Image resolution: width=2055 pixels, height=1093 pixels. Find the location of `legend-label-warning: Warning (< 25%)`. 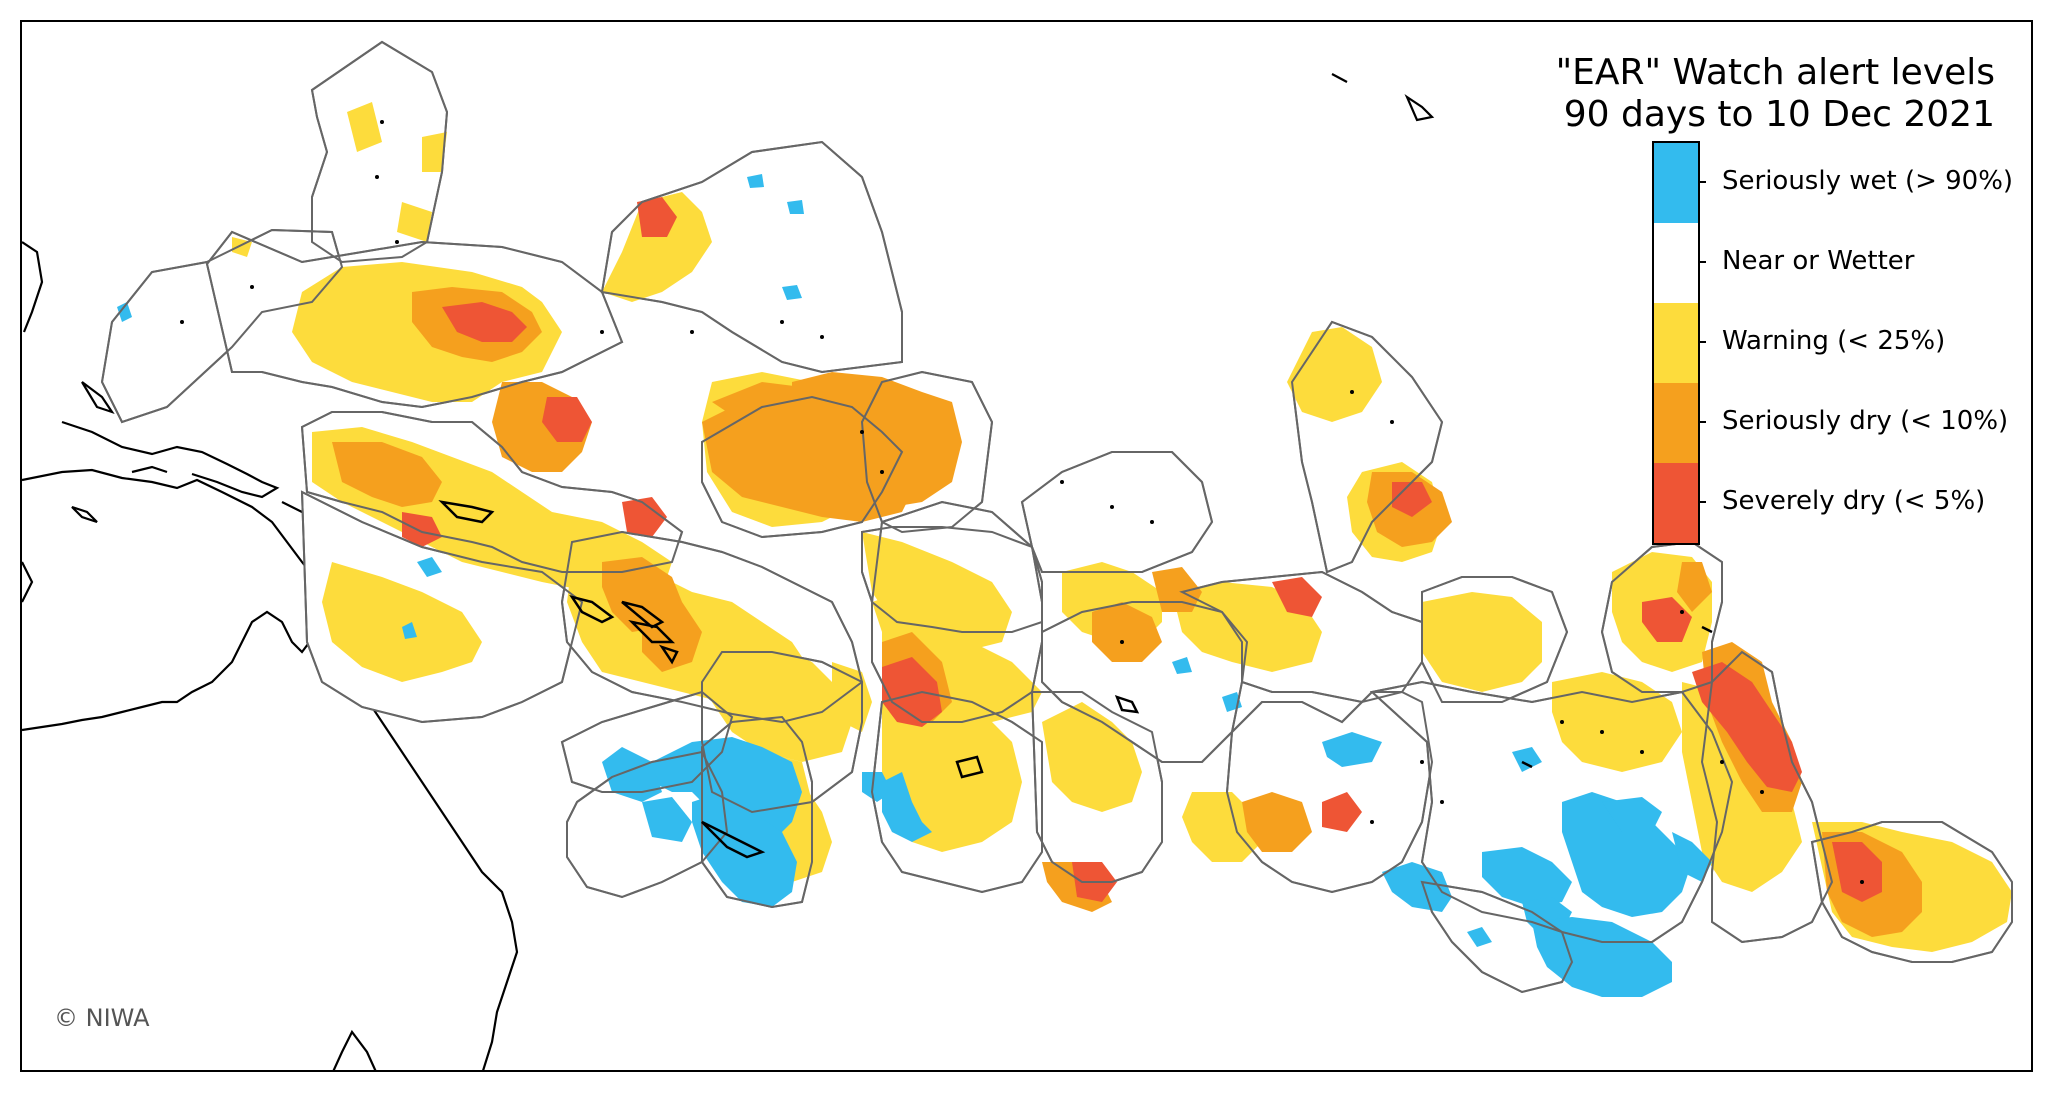

legend-label-warning: Warning (< 25%) is located at coordinates (1834, 341).